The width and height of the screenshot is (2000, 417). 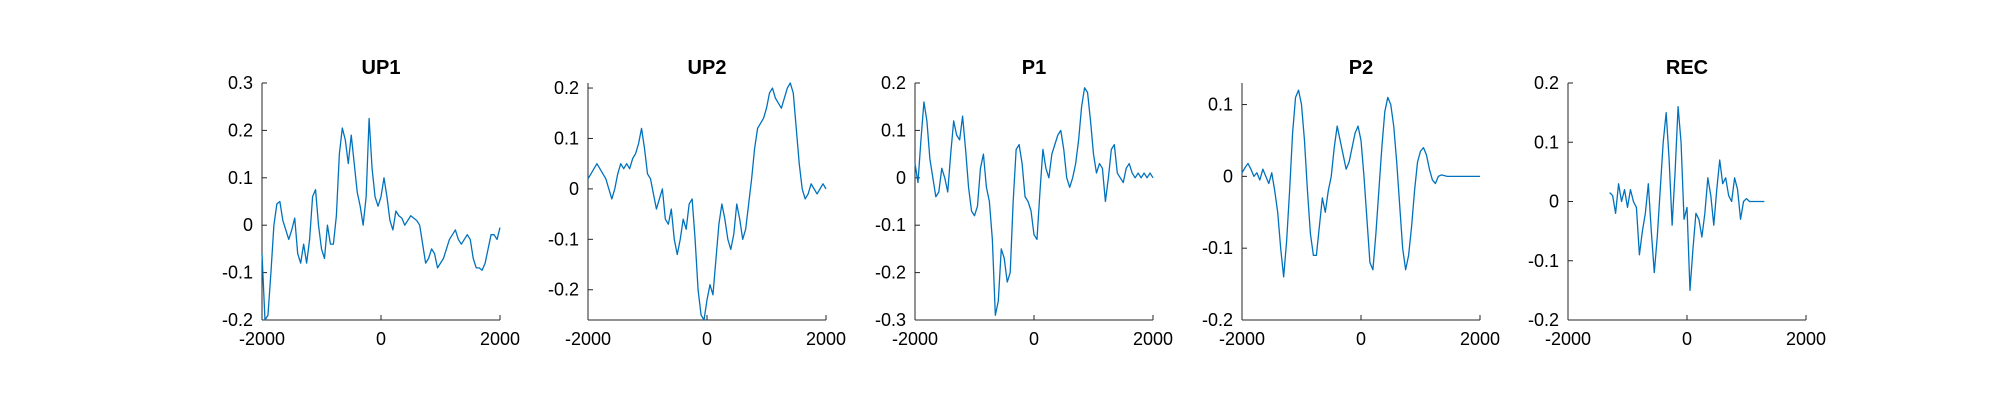 I want to click on chart-title: REC, so click(x=1687, y=68).